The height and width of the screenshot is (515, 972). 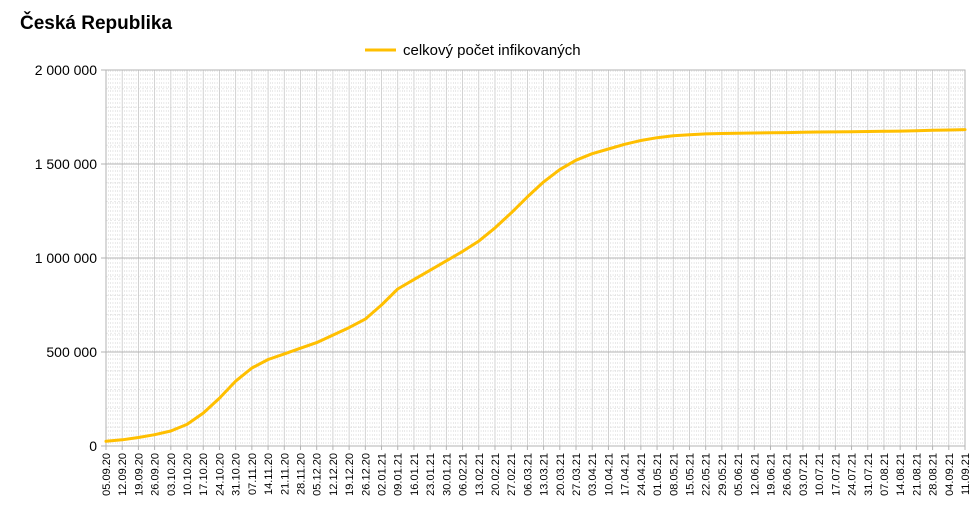 I want to click on x-tick-label: 19.09.20, so click(x=139, y=474).